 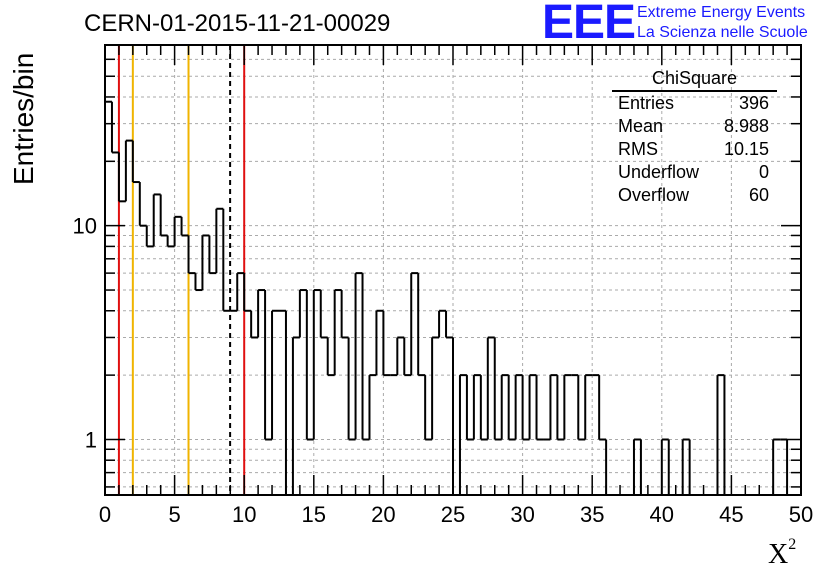 I want to click on x-tick-label: 5, so click(x=174, y=514).